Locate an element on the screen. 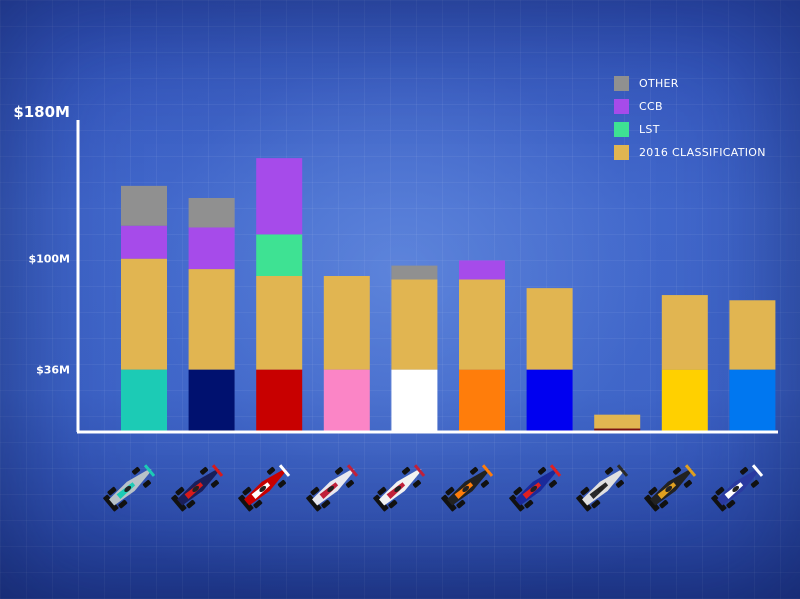 Image resolution: width=800 pixels, height=599 pixels. bar-5-other is located at coordinates (414, 272).